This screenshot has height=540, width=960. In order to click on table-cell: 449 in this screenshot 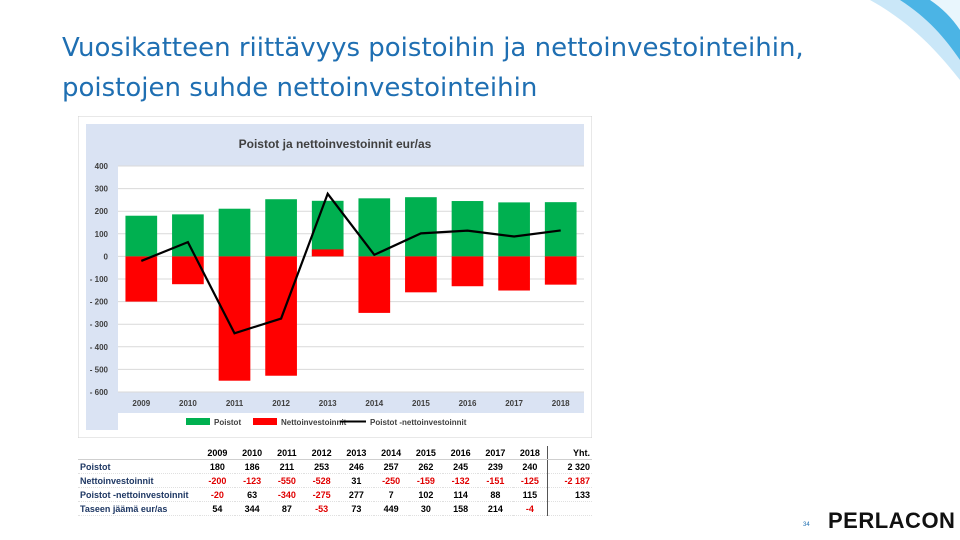, I will do `click(391, 508)`.